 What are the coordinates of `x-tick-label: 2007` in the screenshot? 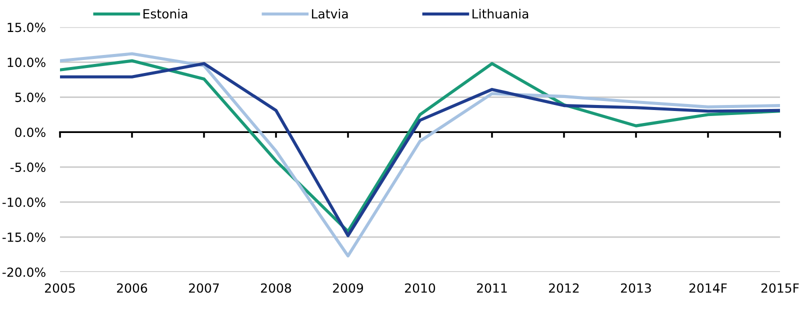 It's located at (204, 288).